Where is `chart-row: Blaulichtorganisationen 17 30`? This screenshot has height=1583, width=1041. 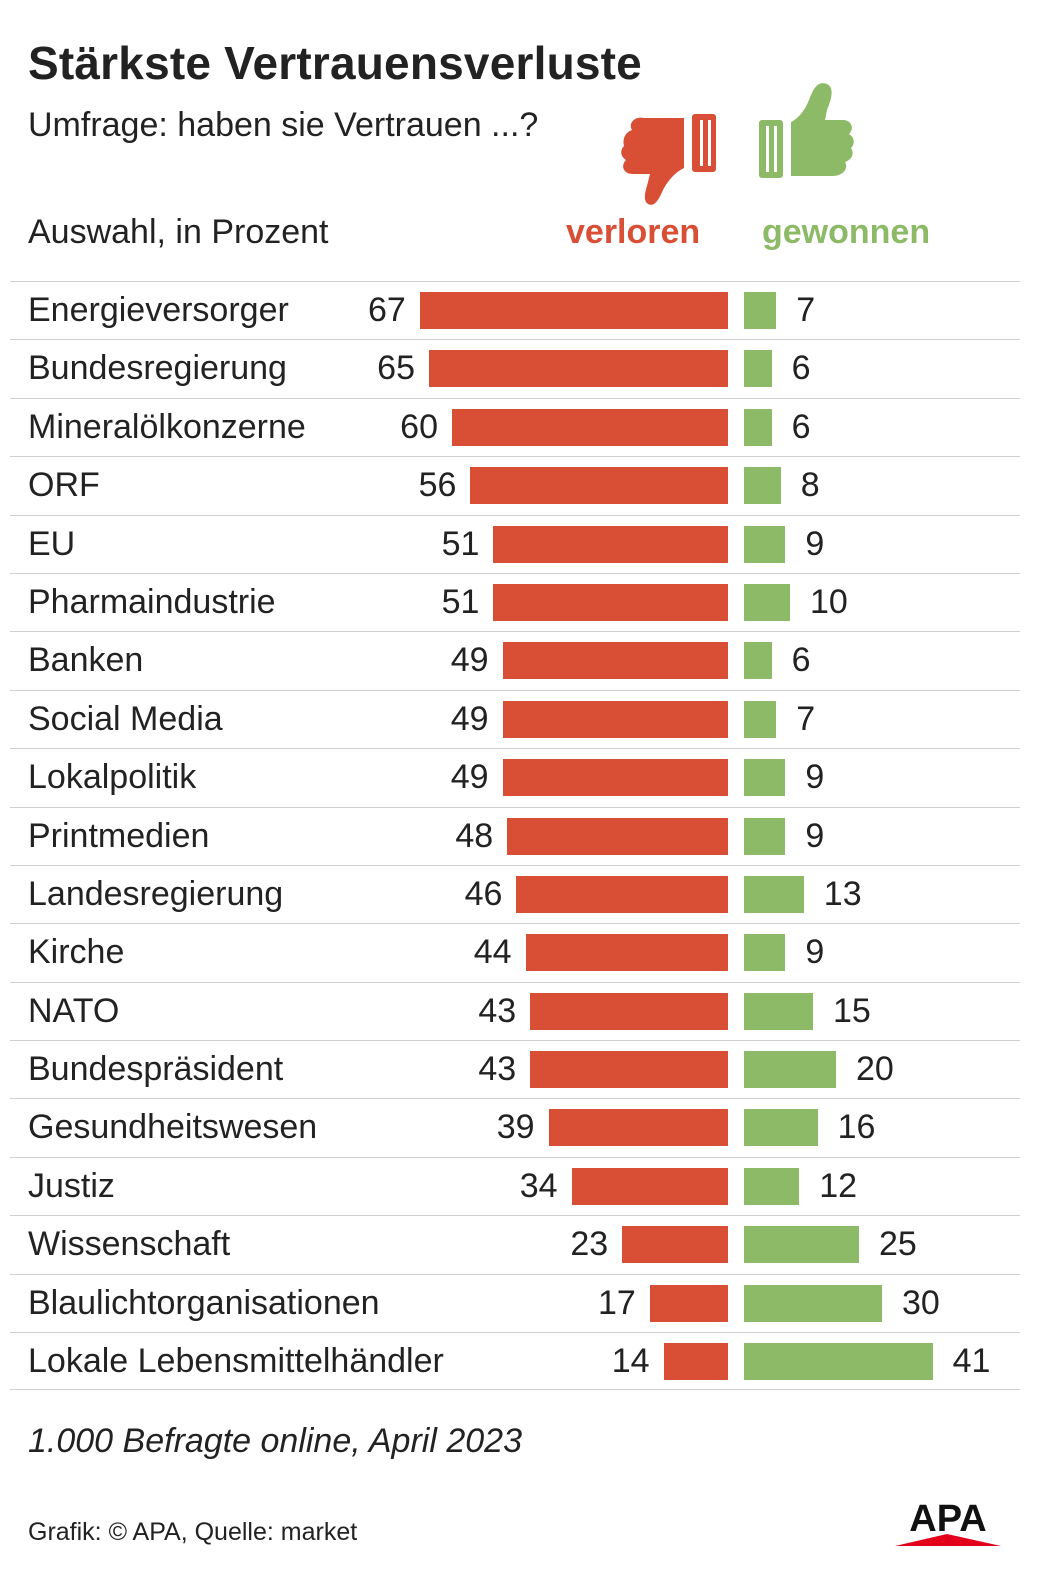
chart-row: Blaulichtorganisationen 17 30 is located at coordinates (515, 1302).